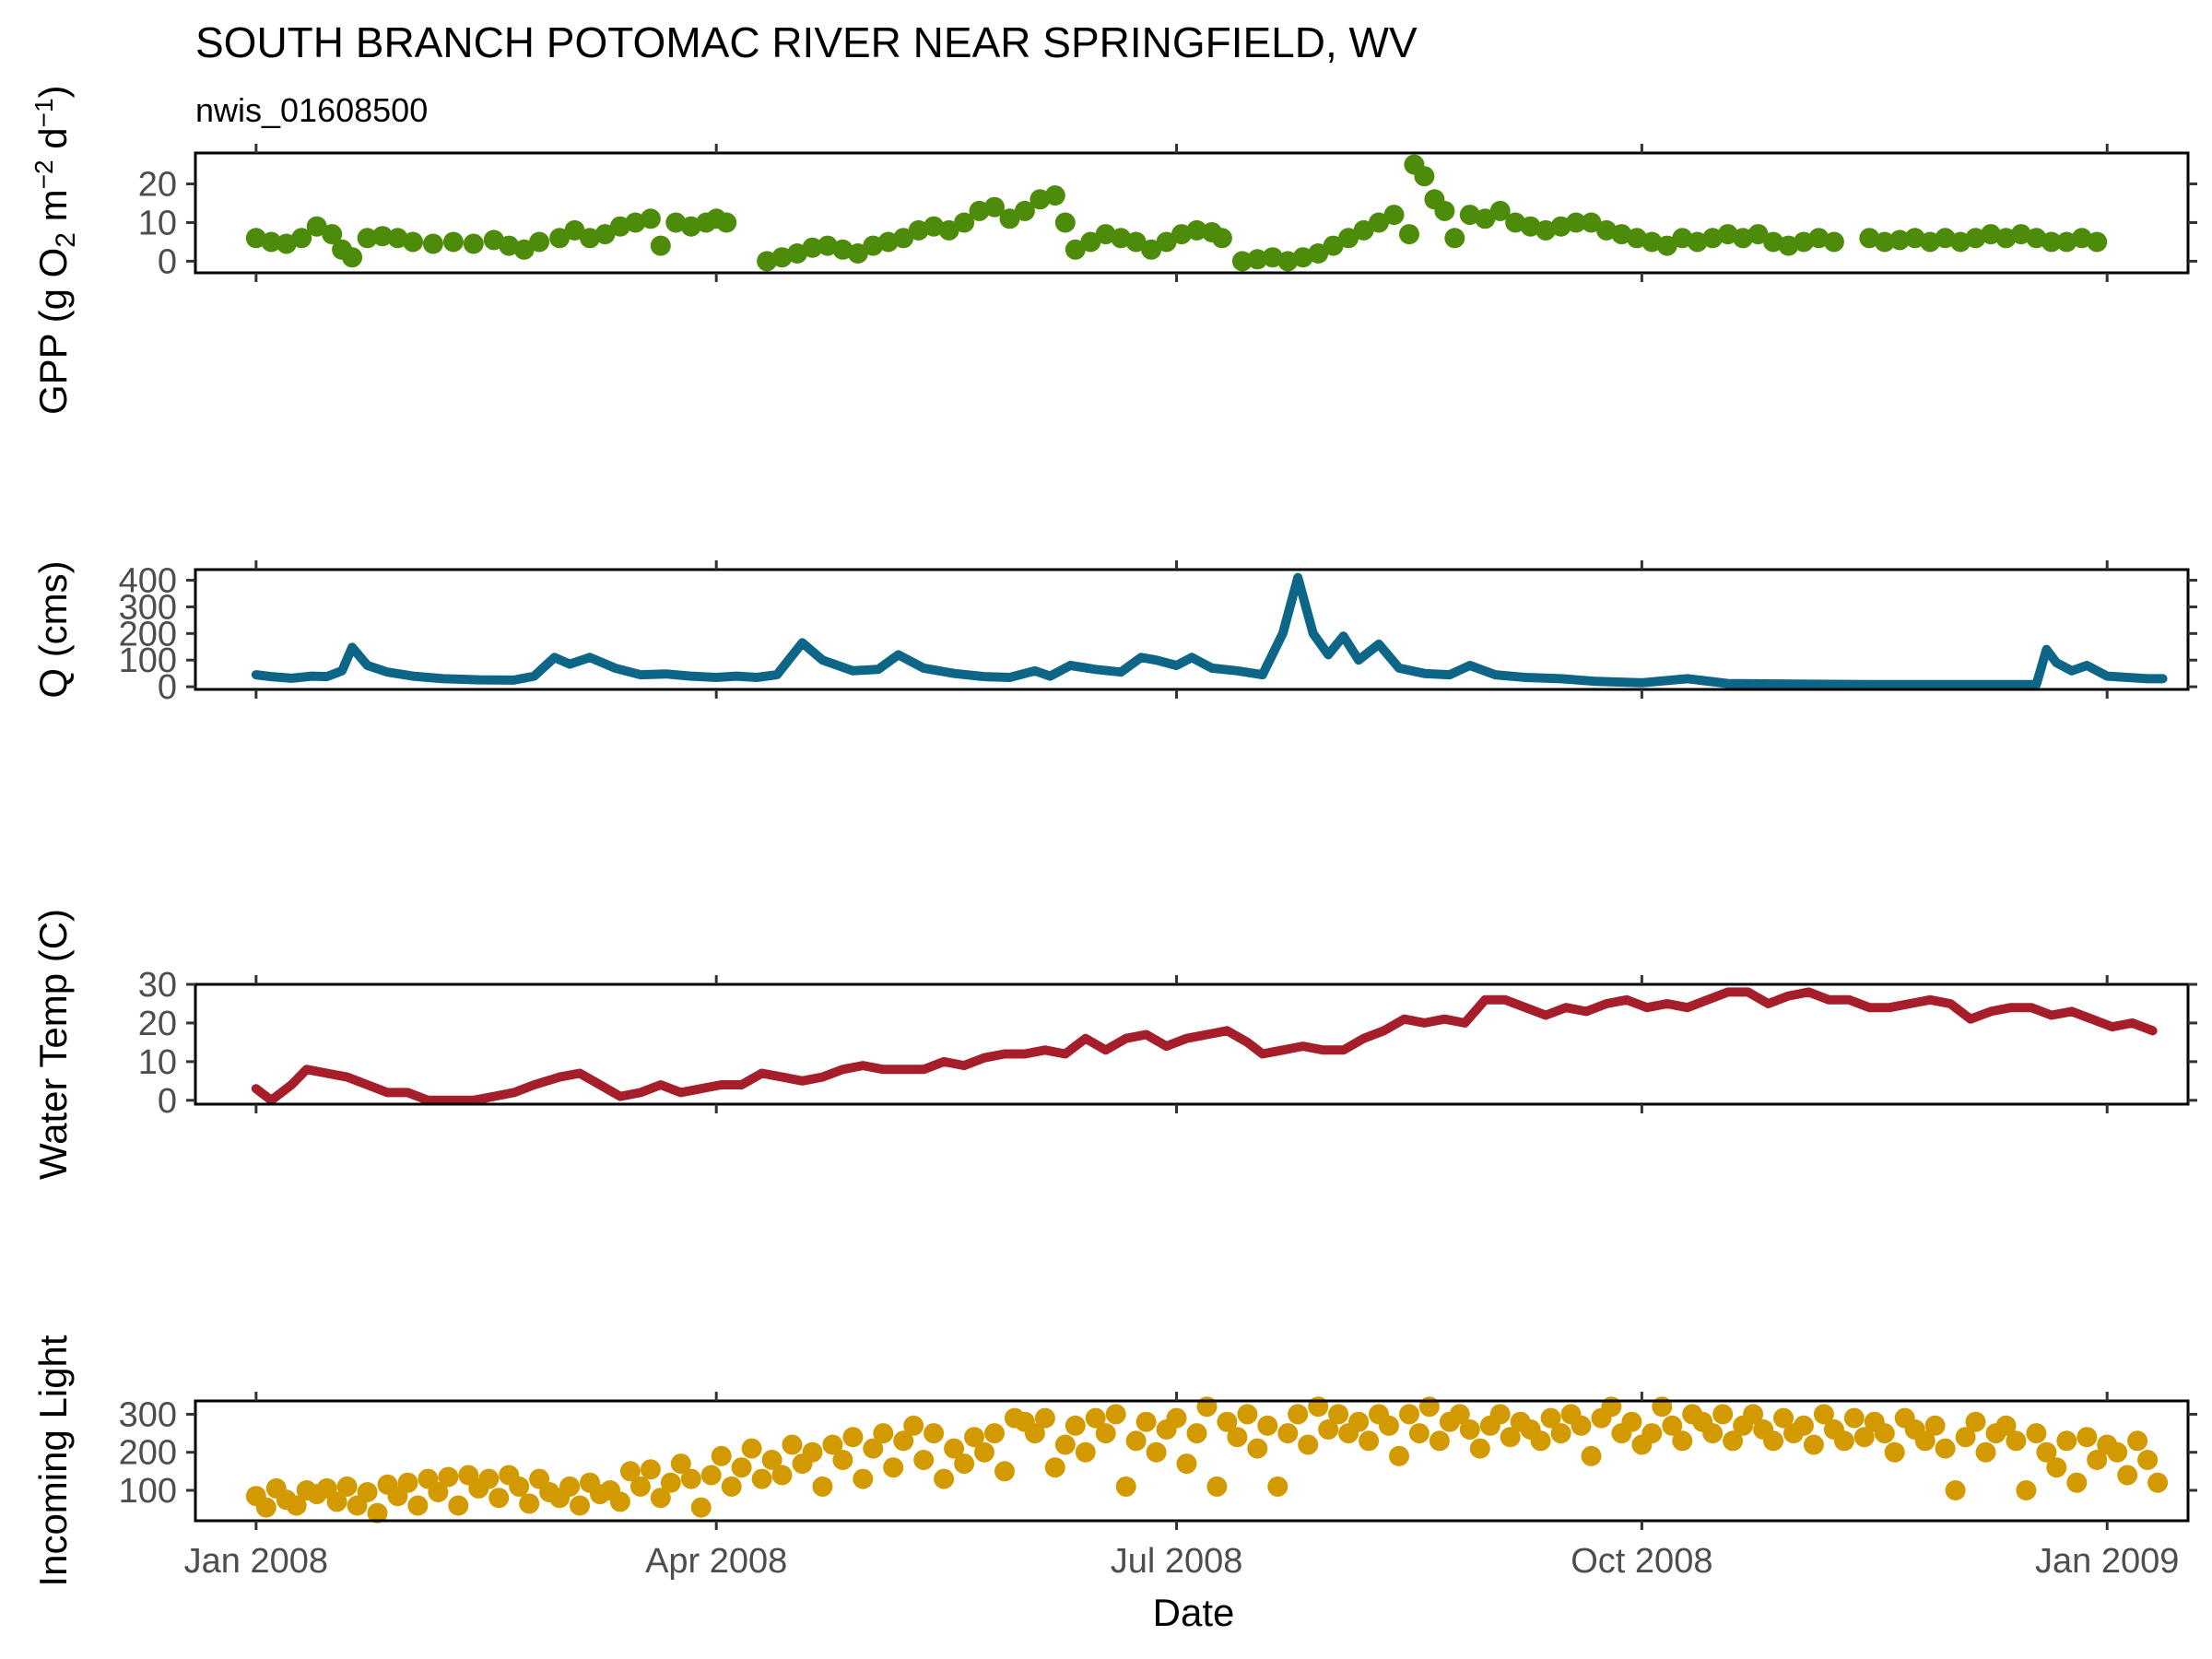 The height and width of the screenshot is (1659, 2212). What do you see at coordinates (1176, 213) in the screenshot?
I see `marks-gpp` at bounding box center [1176, 213].